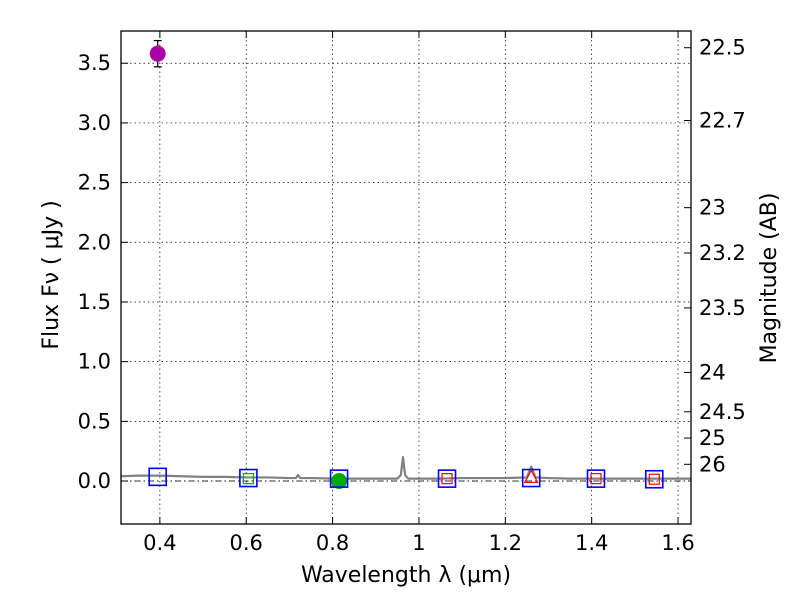 Image resolution: width=800 pixels, height=600 pixels. I want to click on y2-axis-label: Magnitude (AB), so click(769, 278).